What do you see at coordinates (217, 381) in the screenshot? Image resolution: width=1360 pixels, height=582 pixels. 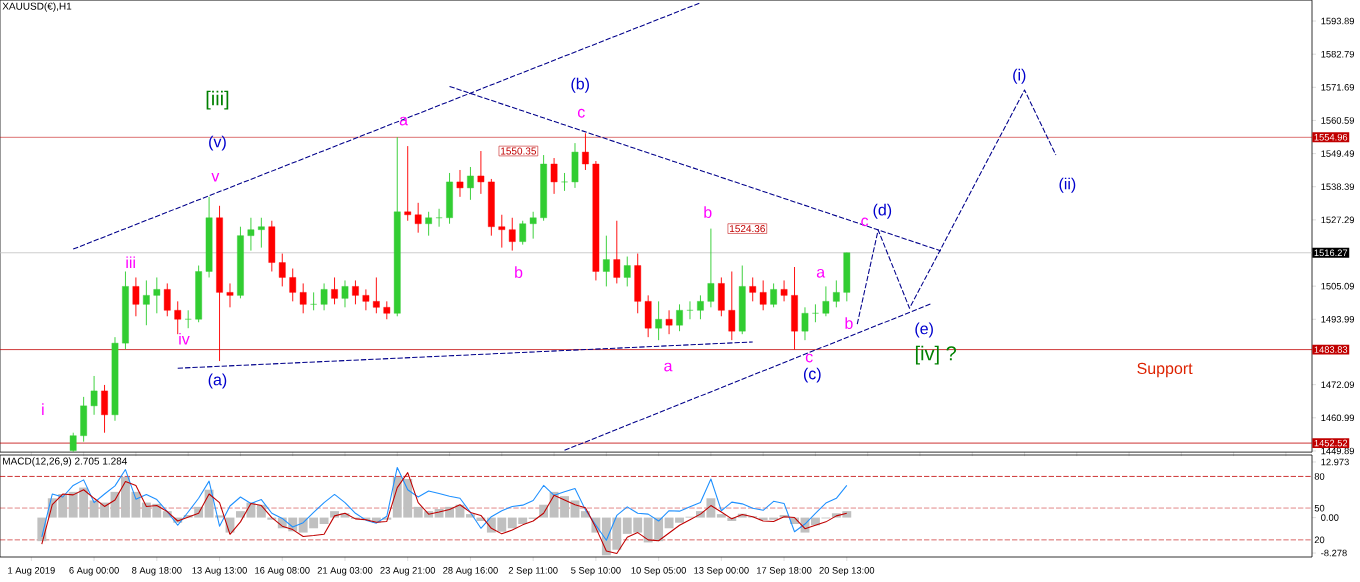 I see `annotation: (a)` at bounding box center [217, 381].